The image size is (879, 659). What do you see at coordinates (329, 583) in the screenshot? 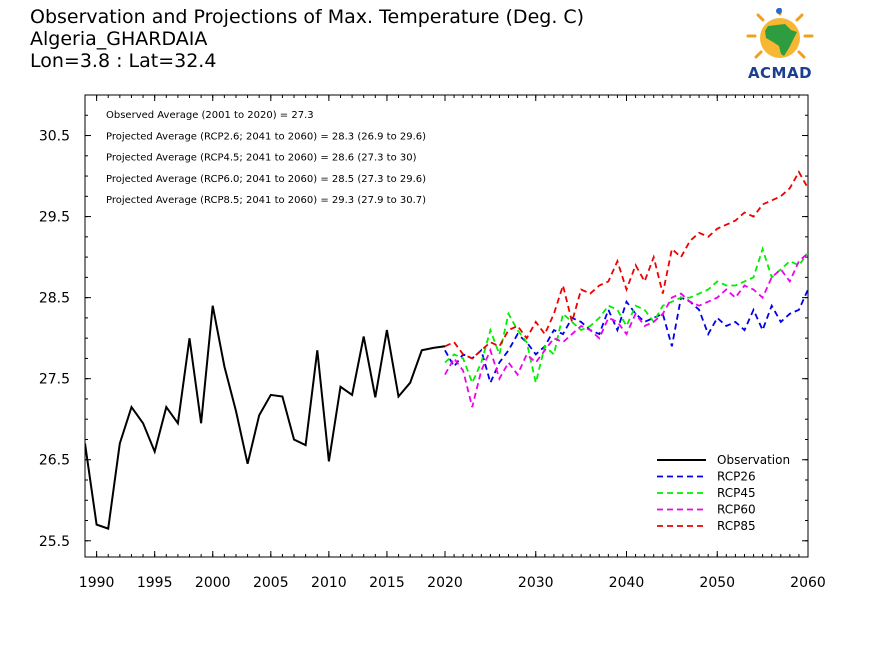
I see `x-tick-label: 2010` at bounding box center [329, 583].